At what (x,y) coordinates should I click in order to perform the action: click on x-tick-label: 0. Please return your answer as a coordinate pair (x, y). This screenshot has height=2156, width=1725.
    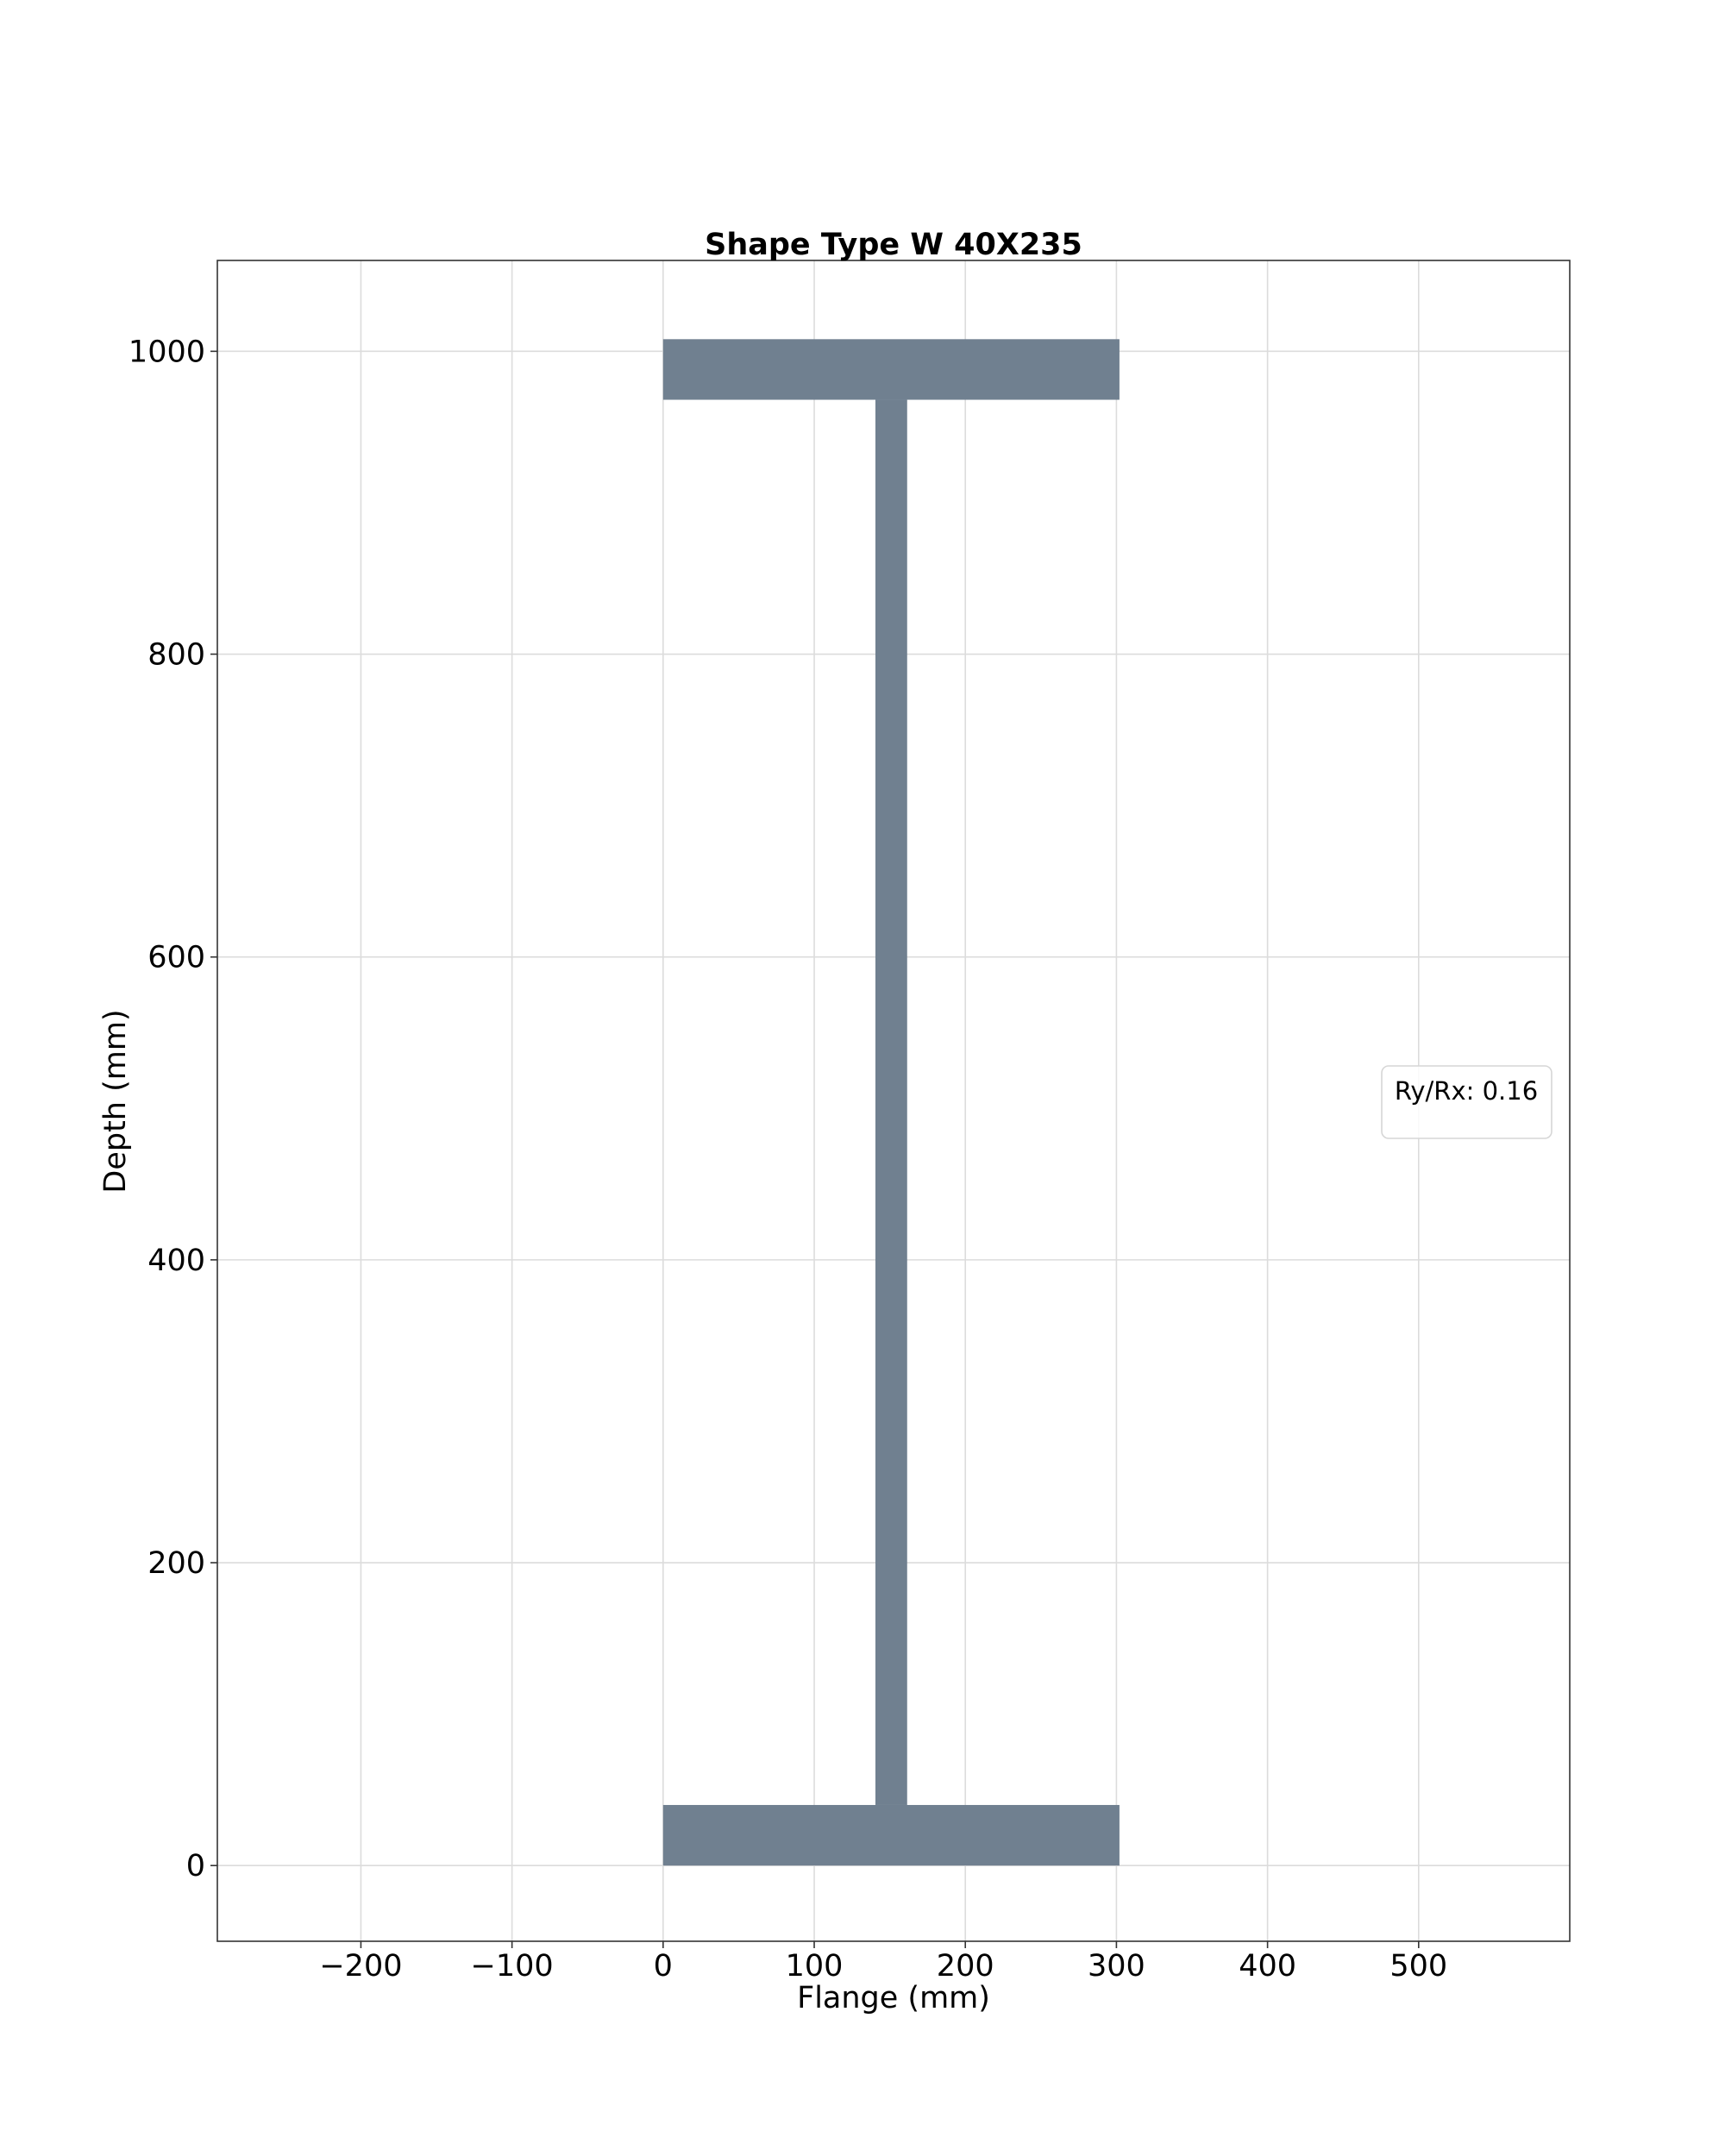
    Looking at the image, I should click on (664, 1967).